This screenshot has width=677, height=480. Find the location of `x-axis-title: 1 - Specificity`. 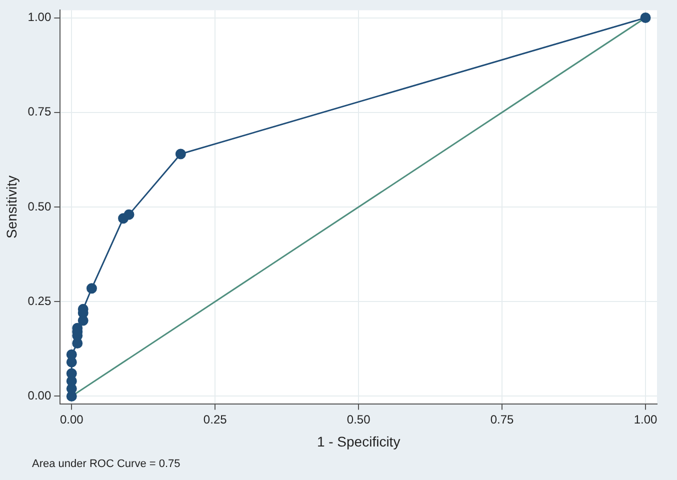

x-axis-title: 1 - Specificity is located at coordinates (358, 441).